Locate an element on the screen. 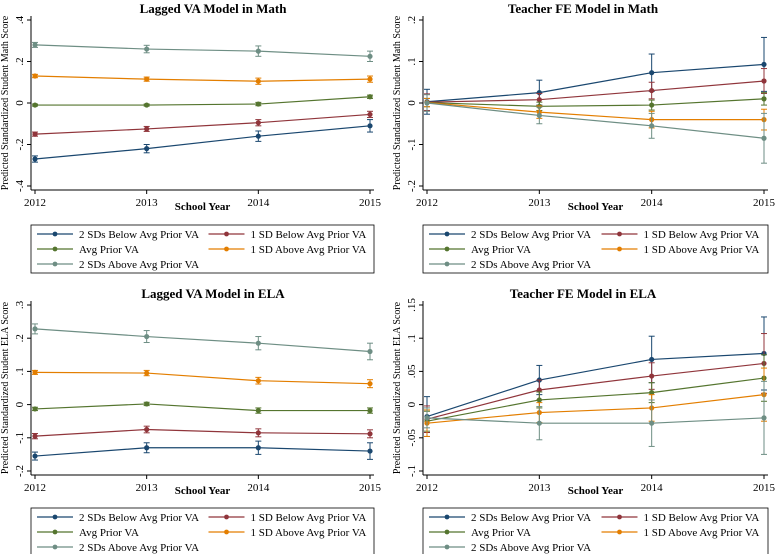  y-tick-label: 0 is located at coordinates (412, 103).